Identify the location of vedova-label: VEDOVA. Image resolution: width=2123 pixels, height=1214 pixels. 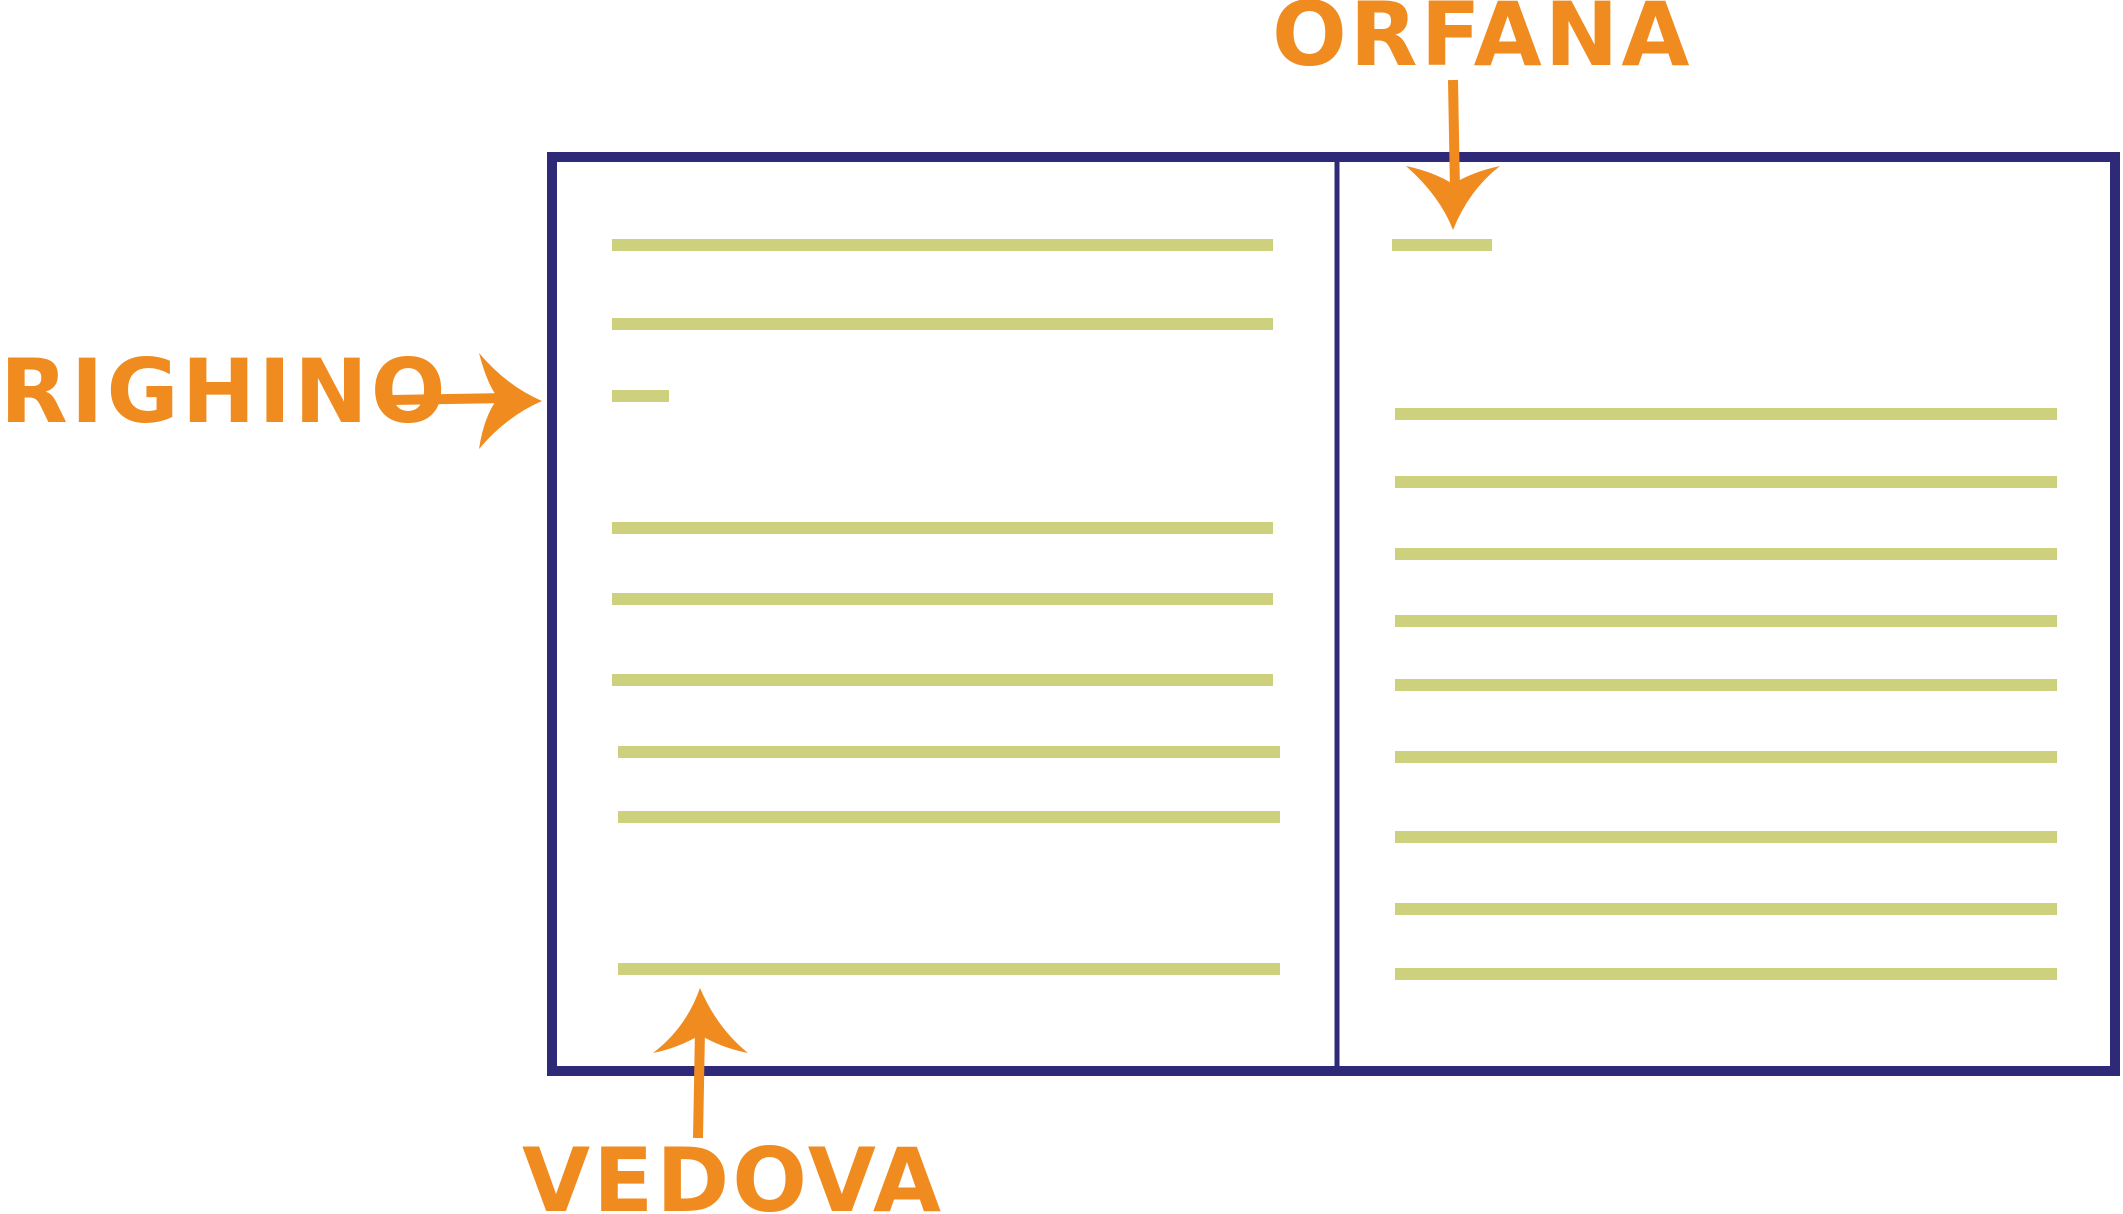
(733, 1171).